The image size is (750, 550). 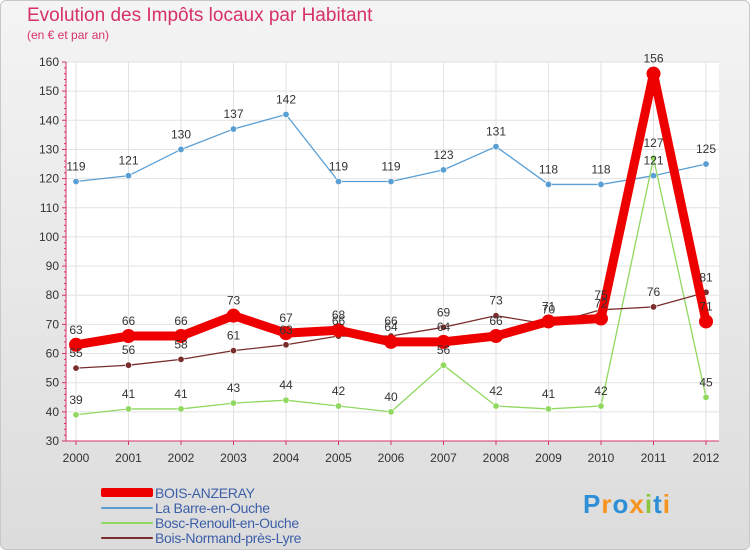 What do you see at coordinates (548, 458) in the screenshot?
I see `x-tick-label: 2009` at bounding box center [548, 458].